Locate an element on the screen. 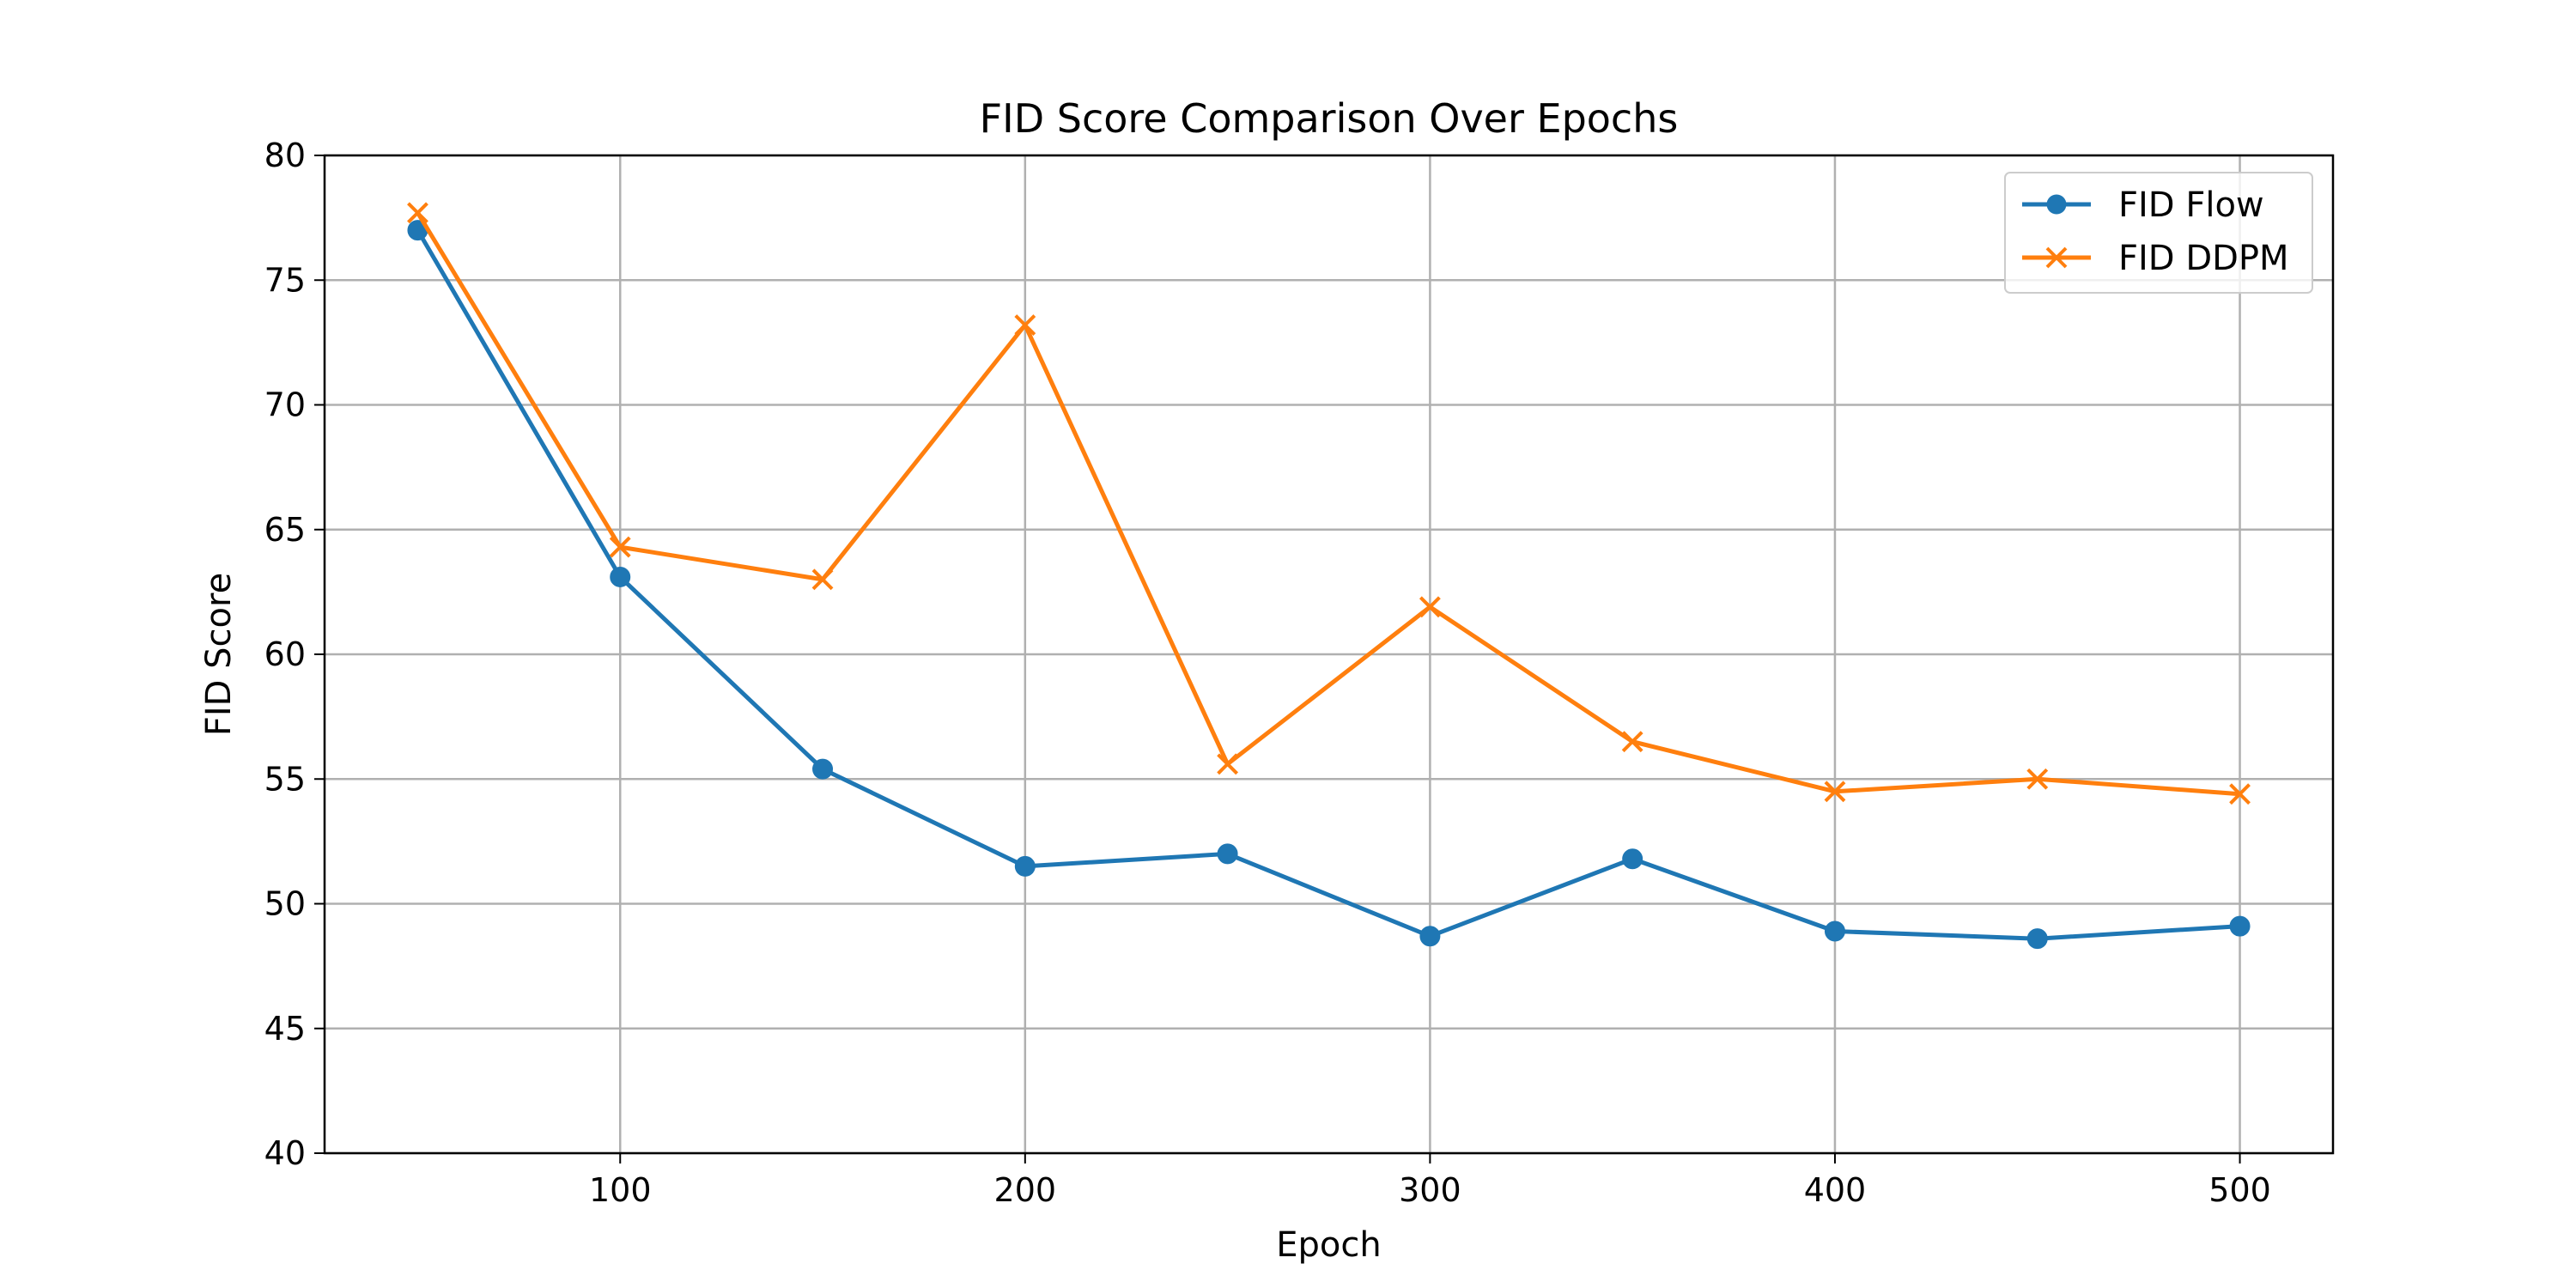 Image resolution: width=2576 pixels, height=1288 pixels. legend-entry: FID DDPM is located at coordinates (2156, 258).